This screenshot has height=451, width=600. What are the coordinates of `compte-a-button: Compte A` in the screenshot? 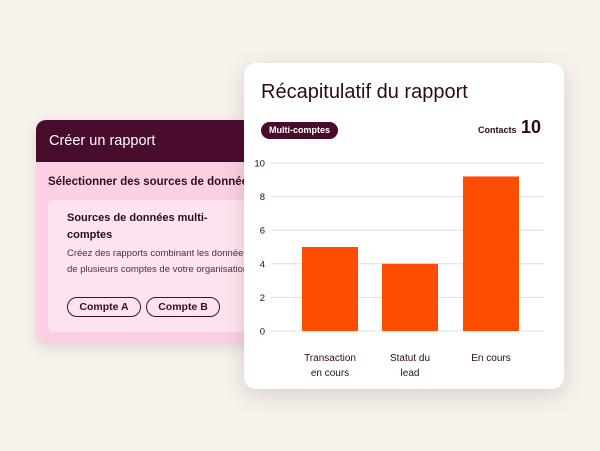 It's located at (104, 307).